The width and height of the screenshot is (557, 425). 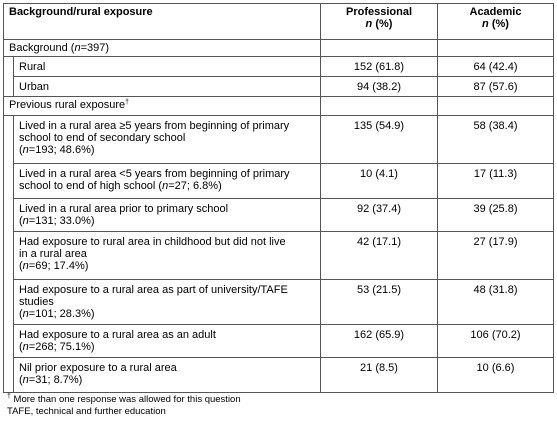 What do you see at coordinates (195, 186) in the screenshot?
I see `text: =27; 6.8%)` at bounding box center [195, 186].